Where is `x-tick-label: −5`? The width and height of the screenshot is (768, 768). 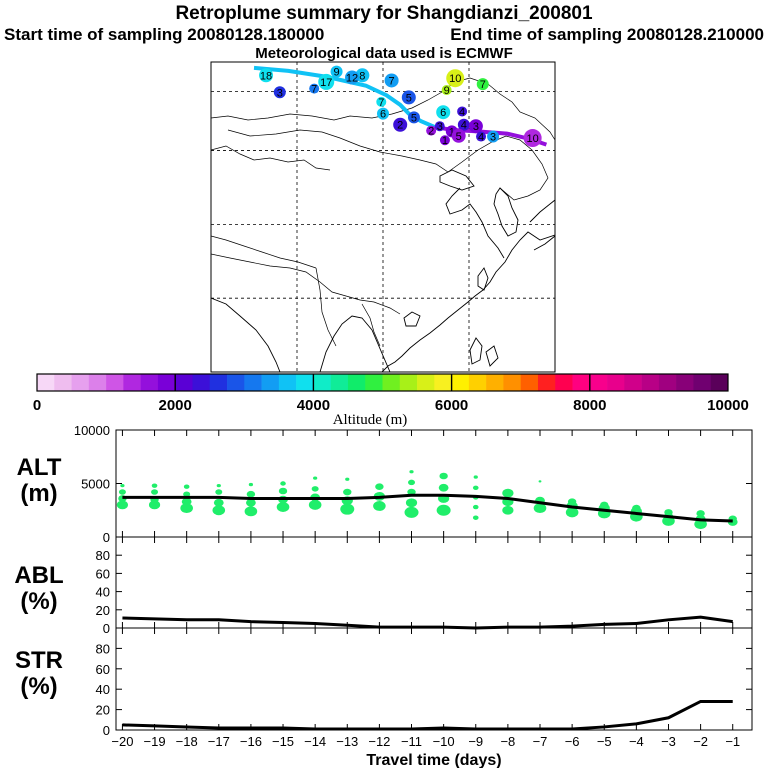 x-tick-label: −5 is located at coordinates (604, 741).